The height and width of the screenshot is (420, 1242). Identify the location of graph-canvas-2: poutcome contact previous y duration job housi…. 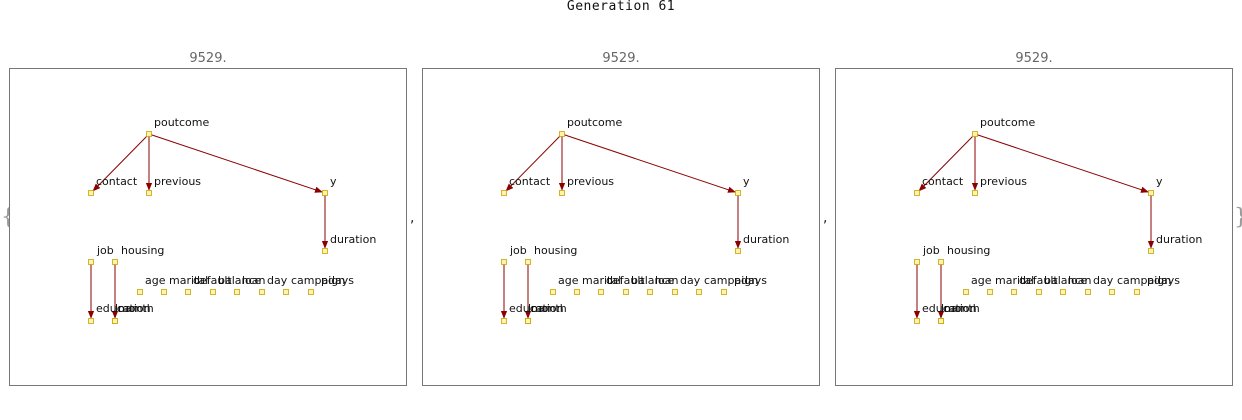
(644, 220).